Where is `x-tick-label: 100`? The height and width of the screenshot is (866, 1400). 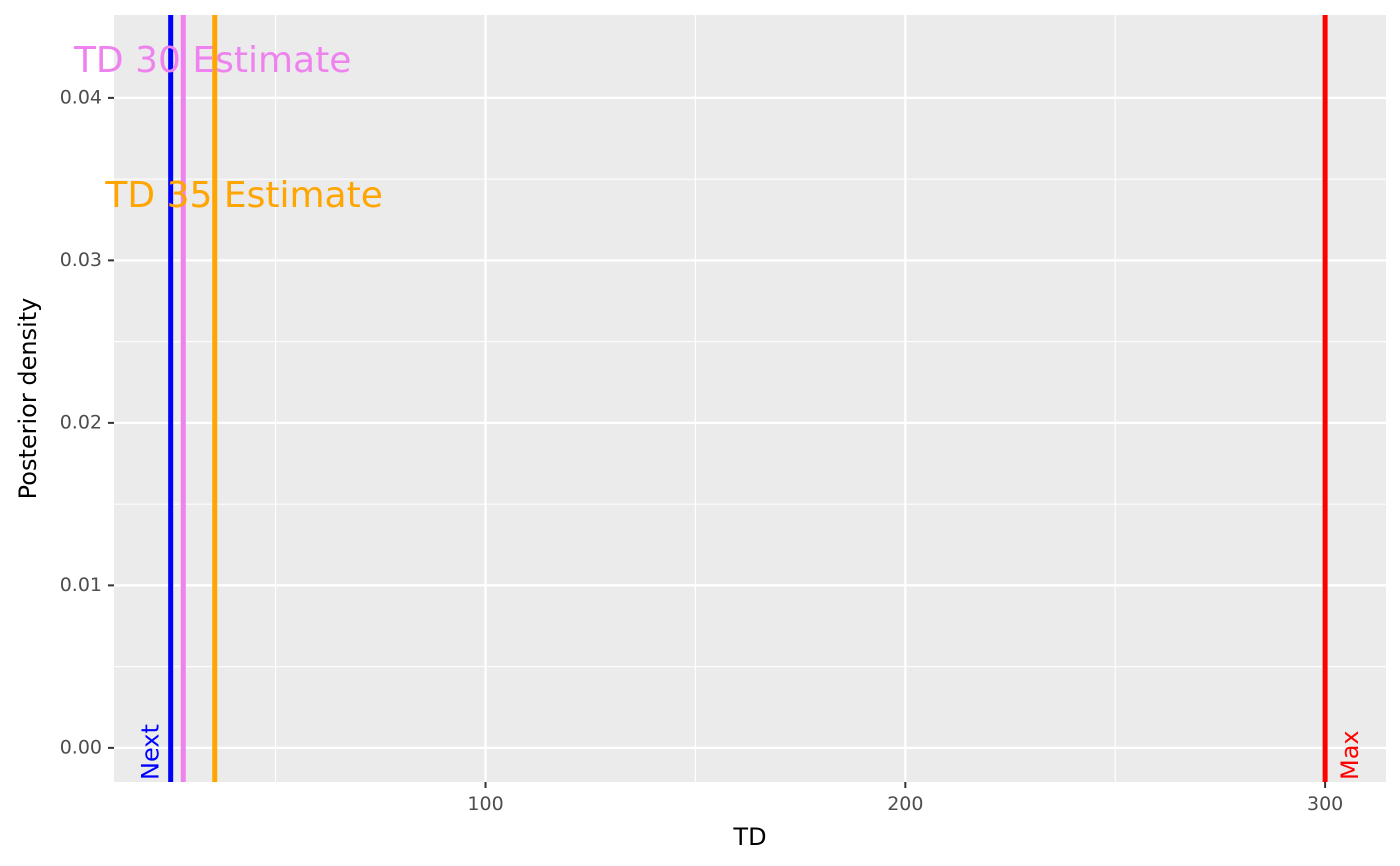
x-tick-label: 100 is located at coordinates (485, 804).